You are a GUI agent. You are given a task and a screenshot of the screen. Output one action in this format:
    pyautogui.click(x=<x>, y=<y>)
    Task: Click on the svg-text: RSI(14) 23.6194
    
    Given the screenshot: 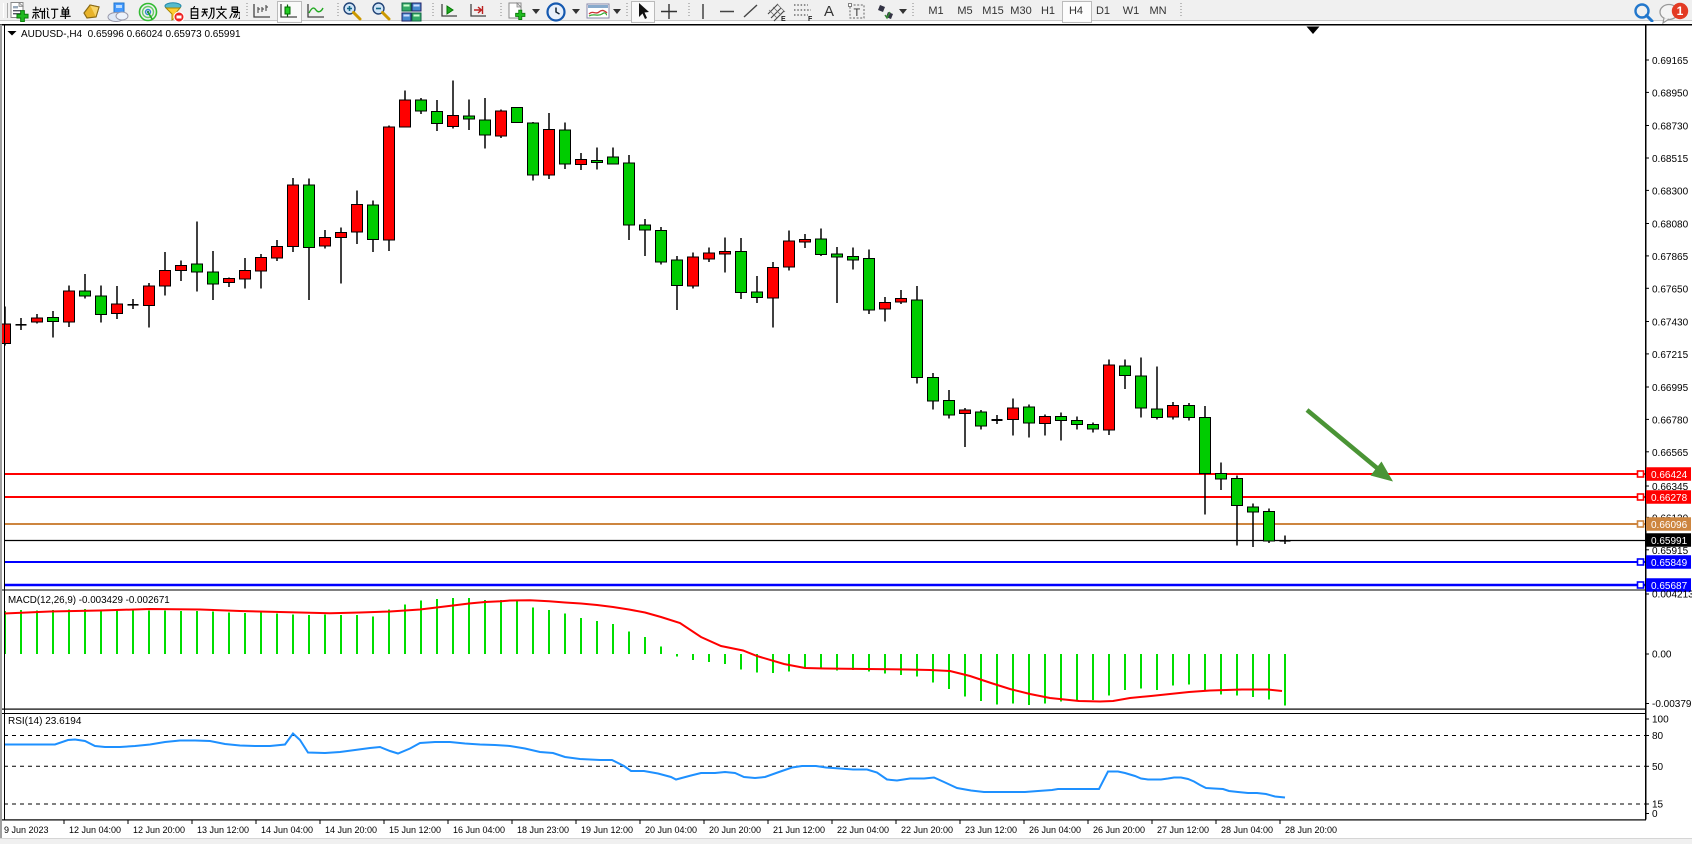 What is the action you would take?
    pyautogui.click(x=45, y=721)
    